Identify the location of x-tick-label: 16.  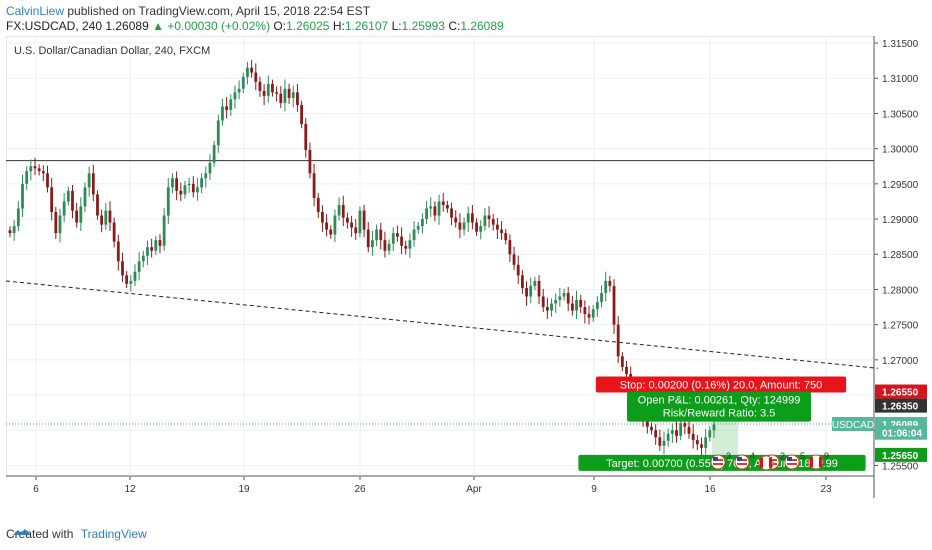
(710, 489).